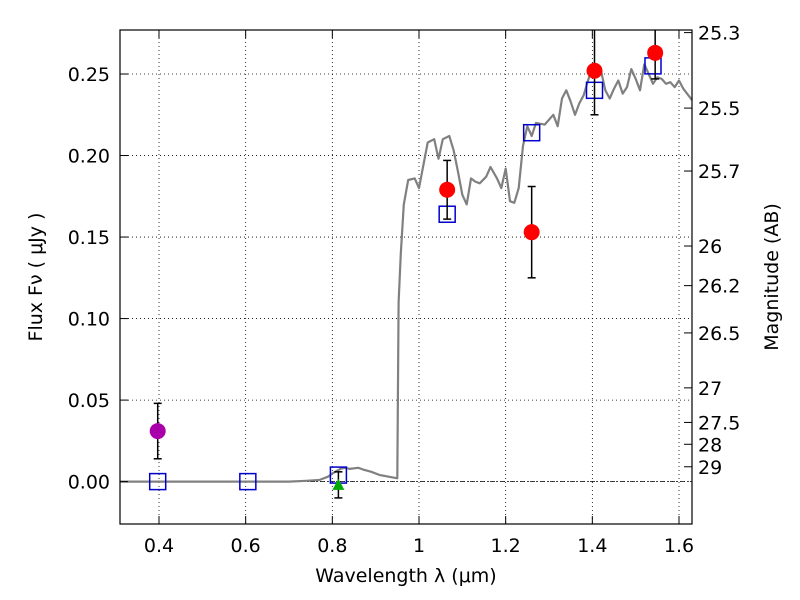 The height and width of the screenshot is (600, 800). Describe the element at coordinates (338, 484) in the screenshot. I see `upper-limit-triangle` at that location.